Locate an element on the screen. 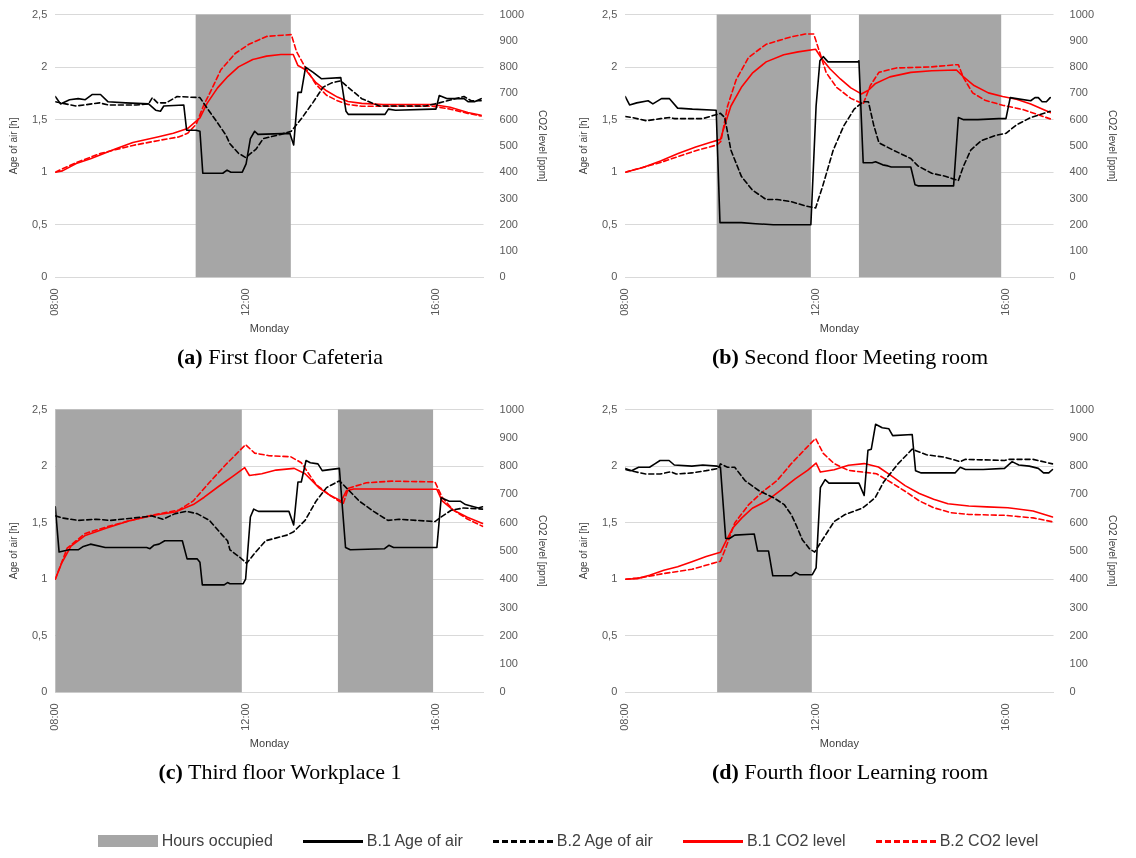 This screenshot has width=1136, height=858. legend-label: B.2 Age of air is located at coordinates (604, 841).